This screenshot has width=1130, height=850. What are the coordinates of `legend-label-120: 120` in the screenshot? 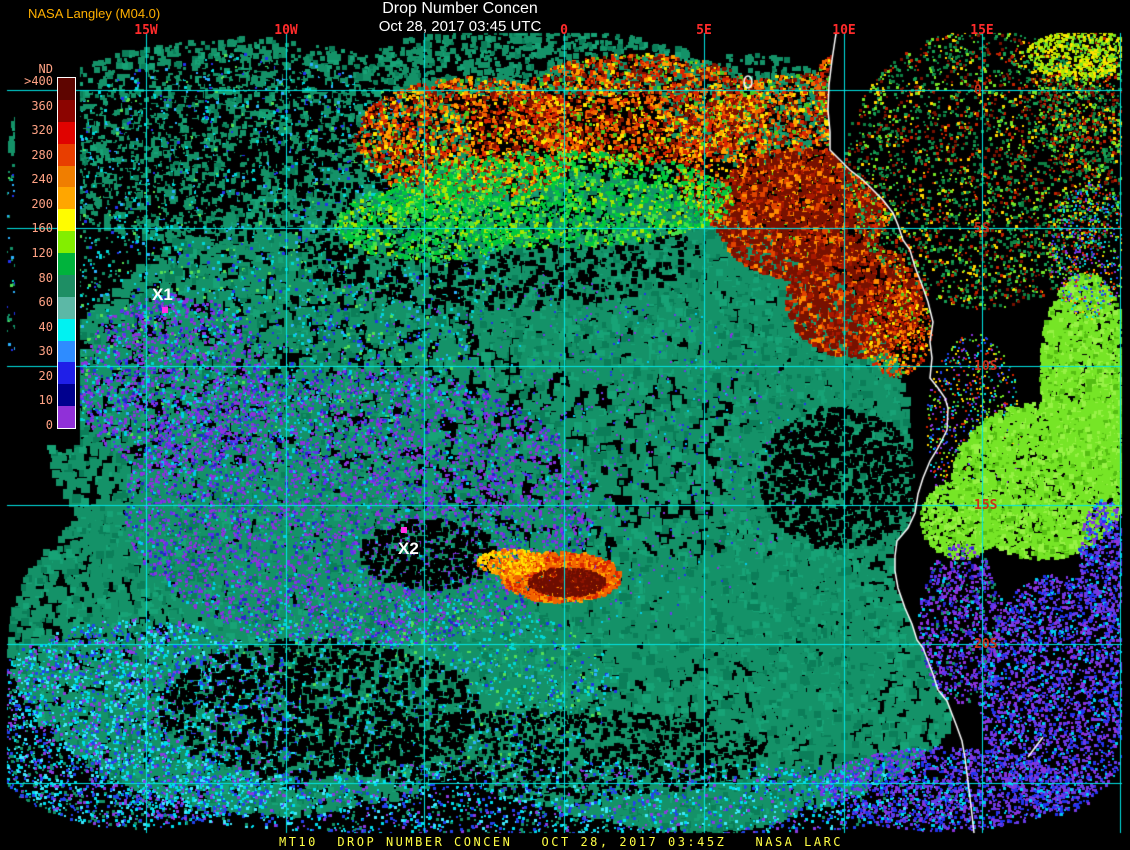 It's located at (42, 253).